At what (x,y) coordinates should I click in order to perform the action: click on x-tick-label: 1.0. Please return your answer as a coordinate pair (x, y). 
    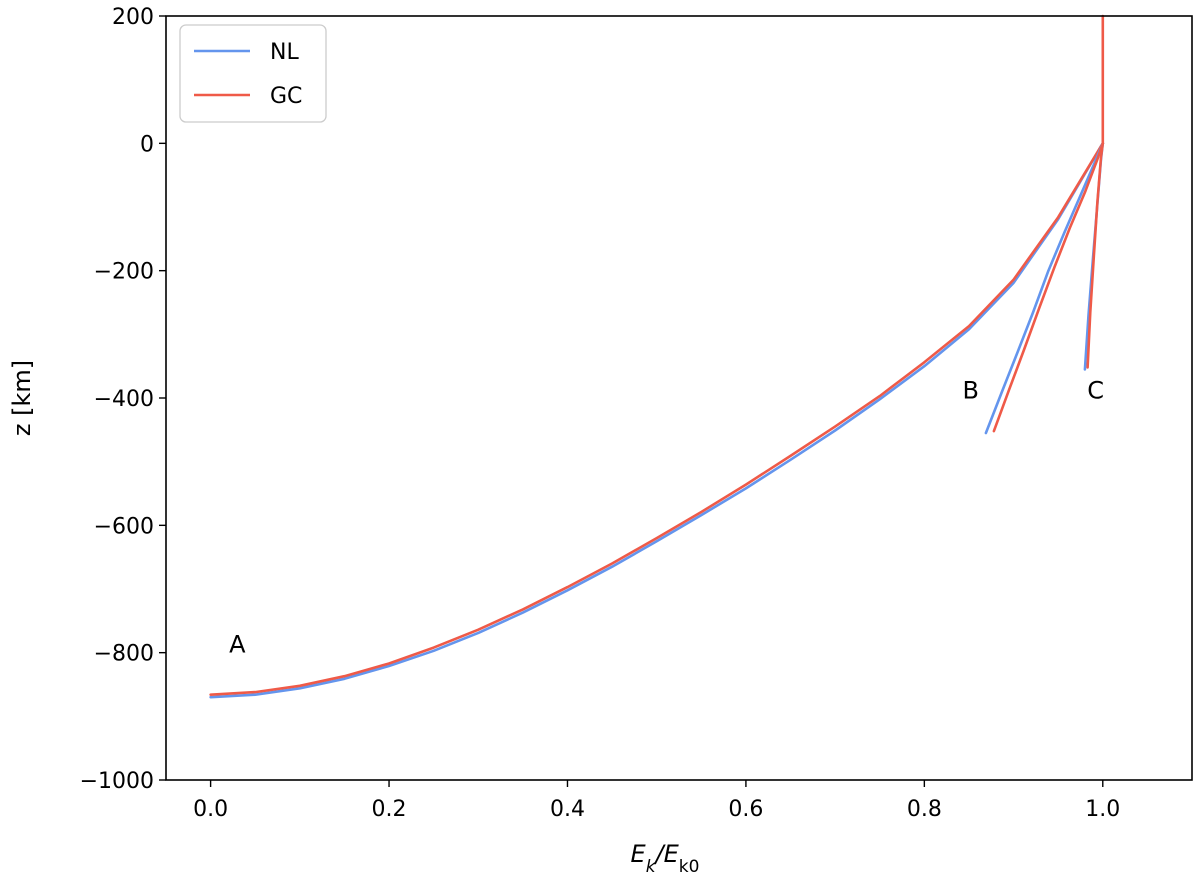
    Looking at the image, I should click on (1102, 809).